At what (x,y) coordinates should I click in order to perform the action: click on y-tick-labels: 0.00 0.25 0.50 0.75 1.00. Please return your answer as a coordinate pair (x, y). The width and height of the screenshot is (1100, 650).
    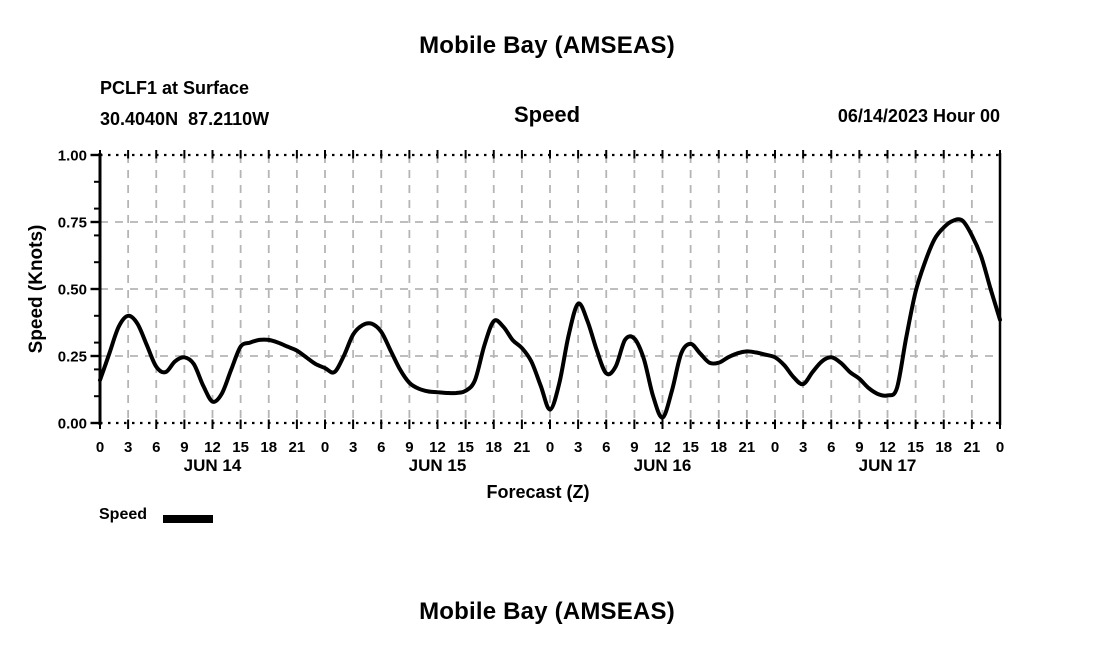
    Looking at the image, I should click on (72, 290).